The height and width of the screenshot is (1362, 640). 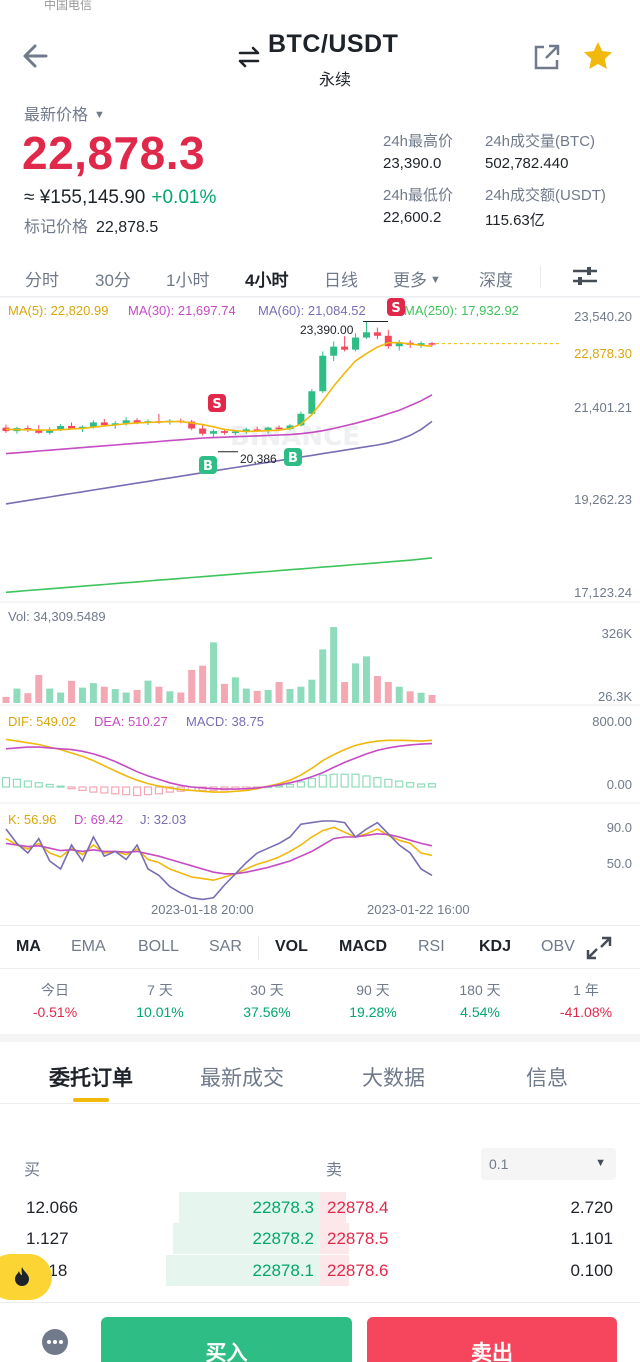 I want to click on pair-title: BTC/USDT, so click(x=333, y=44).